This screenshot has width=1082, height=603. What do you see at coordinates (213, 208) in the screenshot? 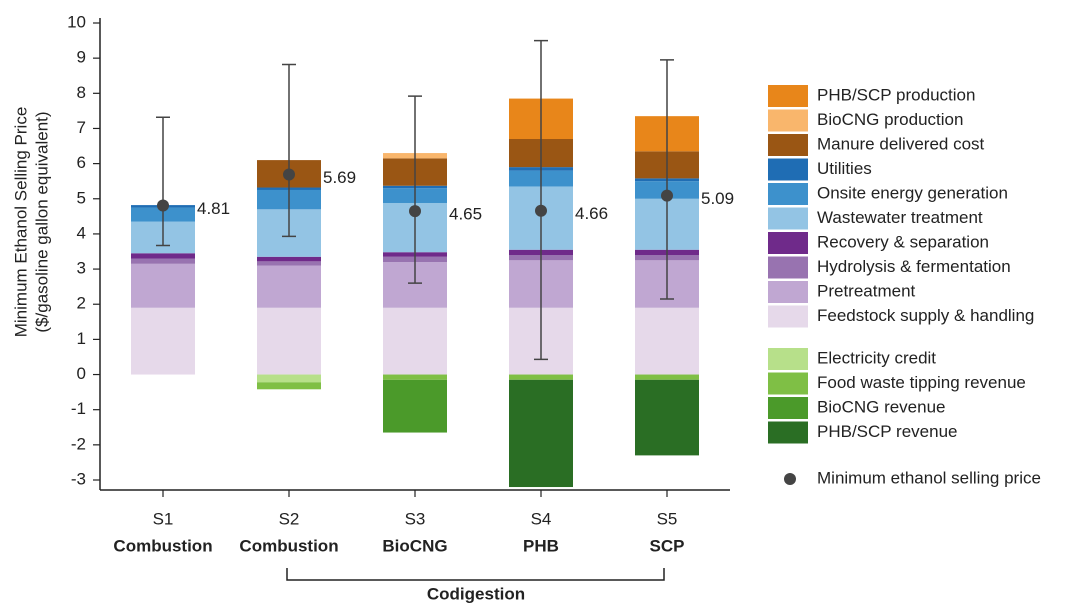
I see `value-label: 4.81` at bounding box center [213, 208].